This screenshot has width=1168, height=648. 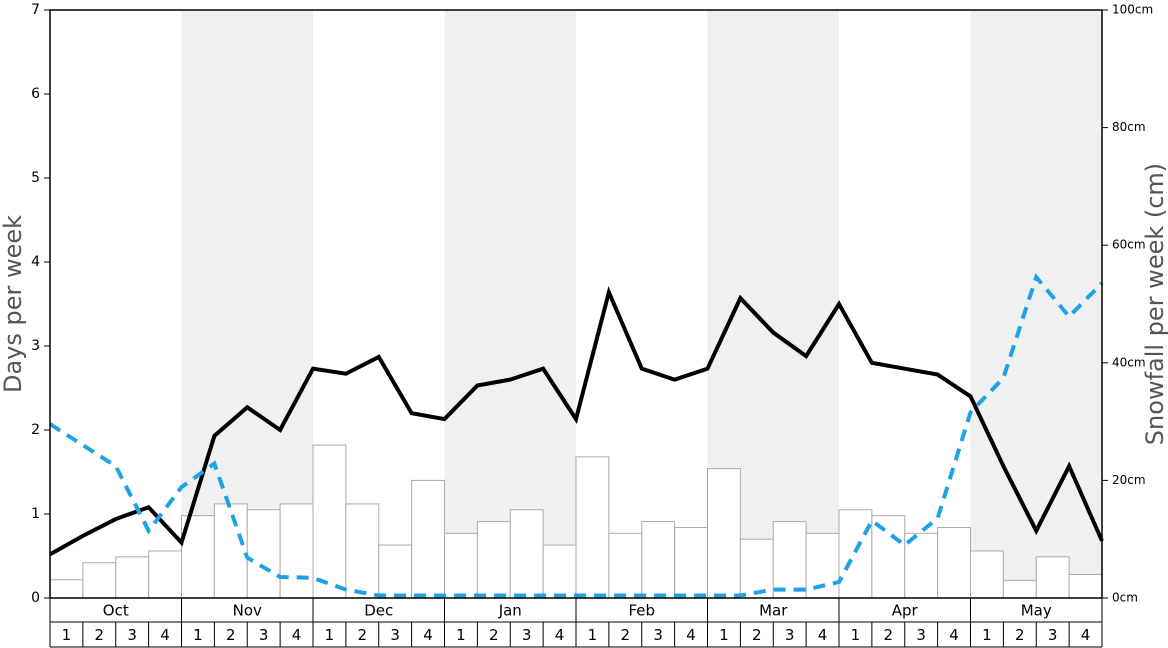 I want to click on y2-tick-label: 40cm, so click(x=1129, y=362).